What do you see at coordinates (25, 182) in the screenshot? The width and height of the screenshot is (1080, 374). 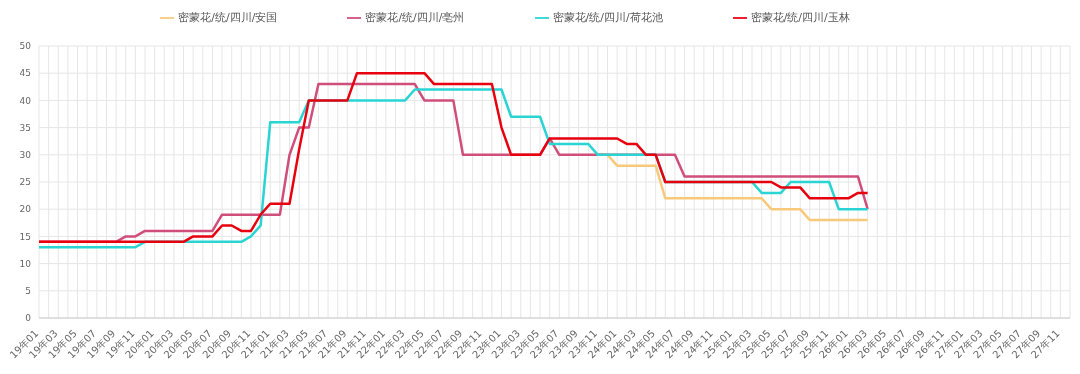 I see `y-tick-label: 25` at bounding box center [25, 182].